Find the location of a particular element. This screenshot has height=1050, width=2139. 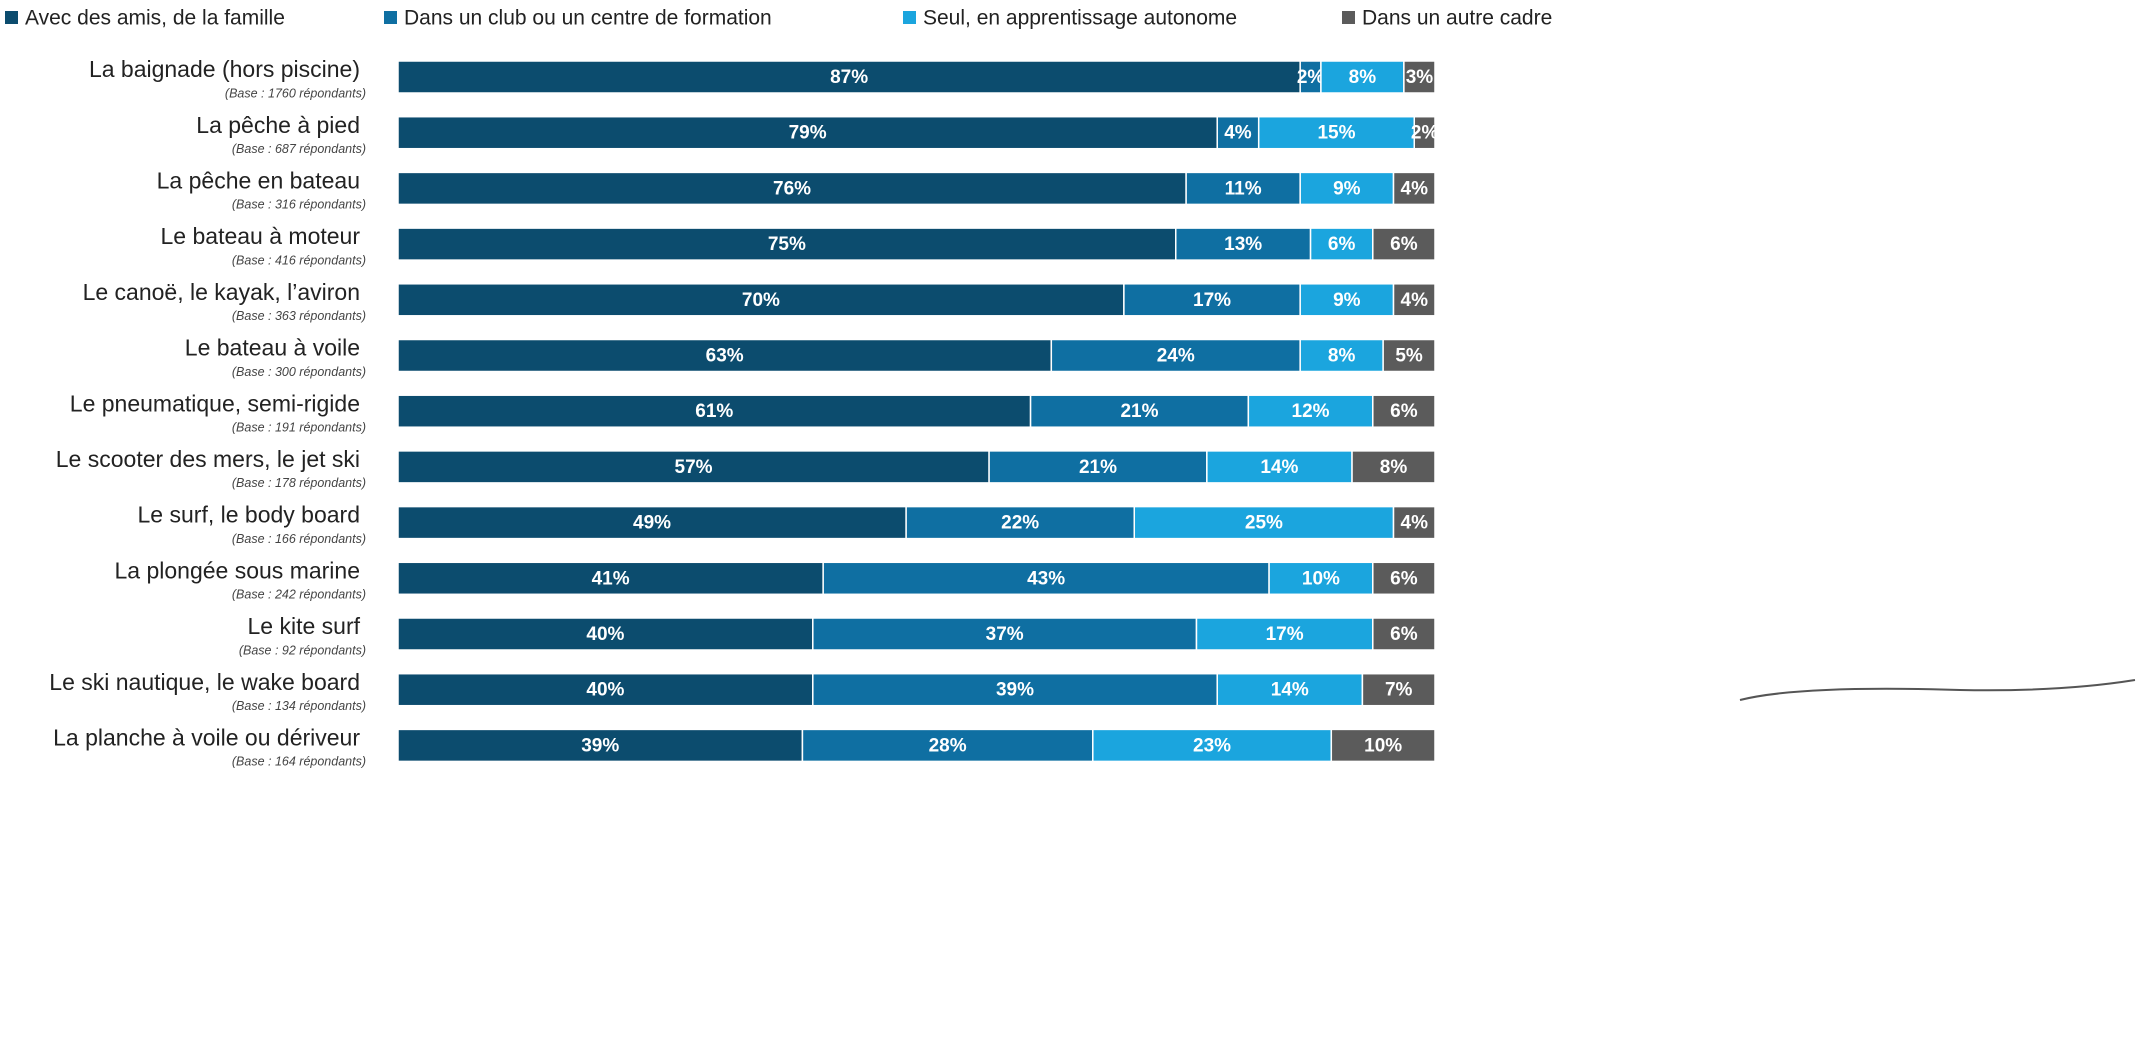

value-label: 70% is located at coordinates (761, 300).